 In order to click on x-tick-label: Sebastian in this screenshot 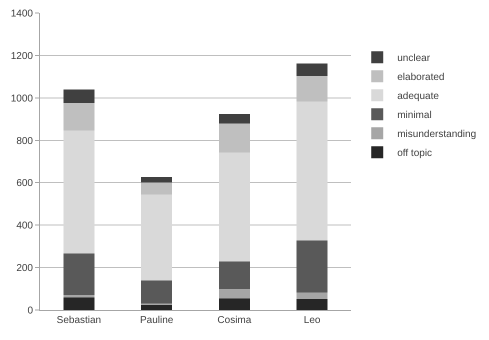, I will do `click(79, 320)`.